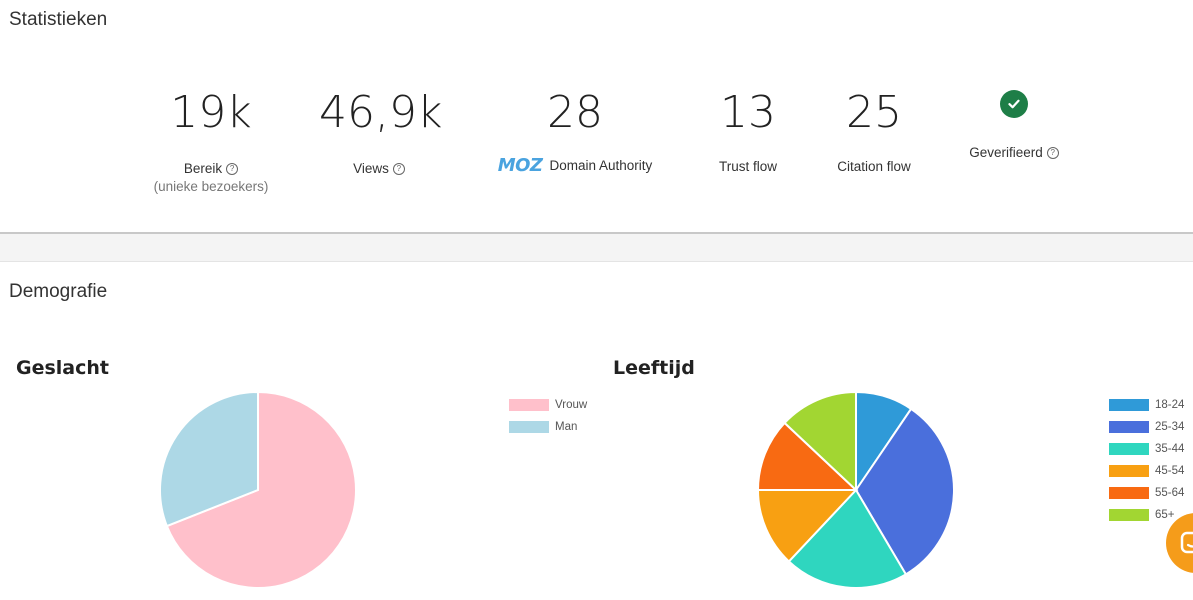  Describe the element at coordinates (747, 166) in the screenshot. I see `trust-flow-label: Trust flow` at that location.